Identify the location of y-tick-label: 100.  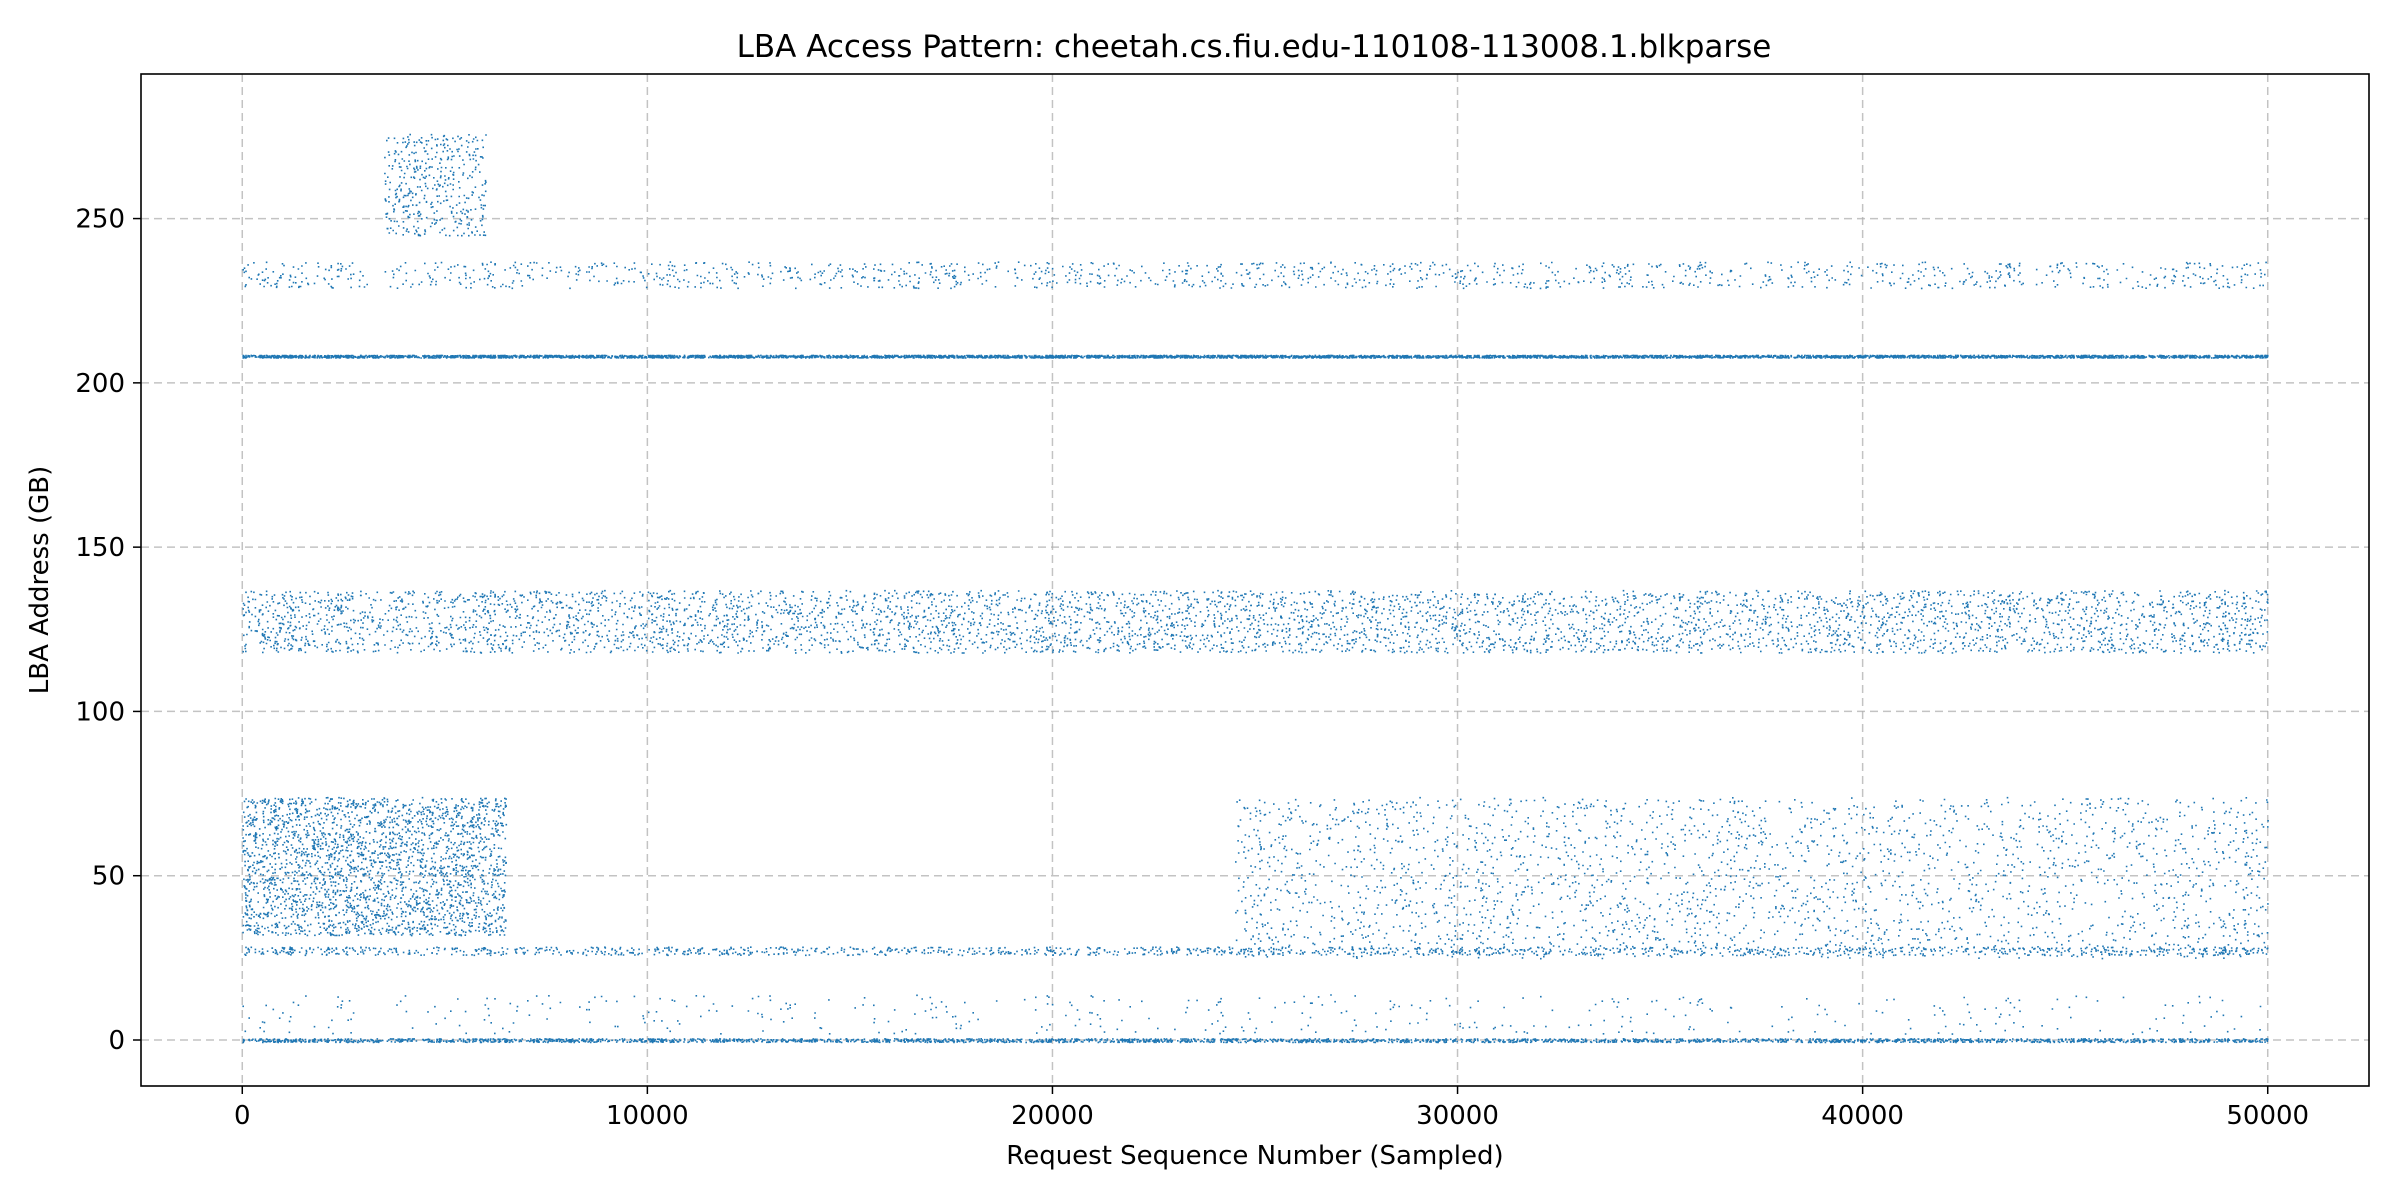
(100, 712).